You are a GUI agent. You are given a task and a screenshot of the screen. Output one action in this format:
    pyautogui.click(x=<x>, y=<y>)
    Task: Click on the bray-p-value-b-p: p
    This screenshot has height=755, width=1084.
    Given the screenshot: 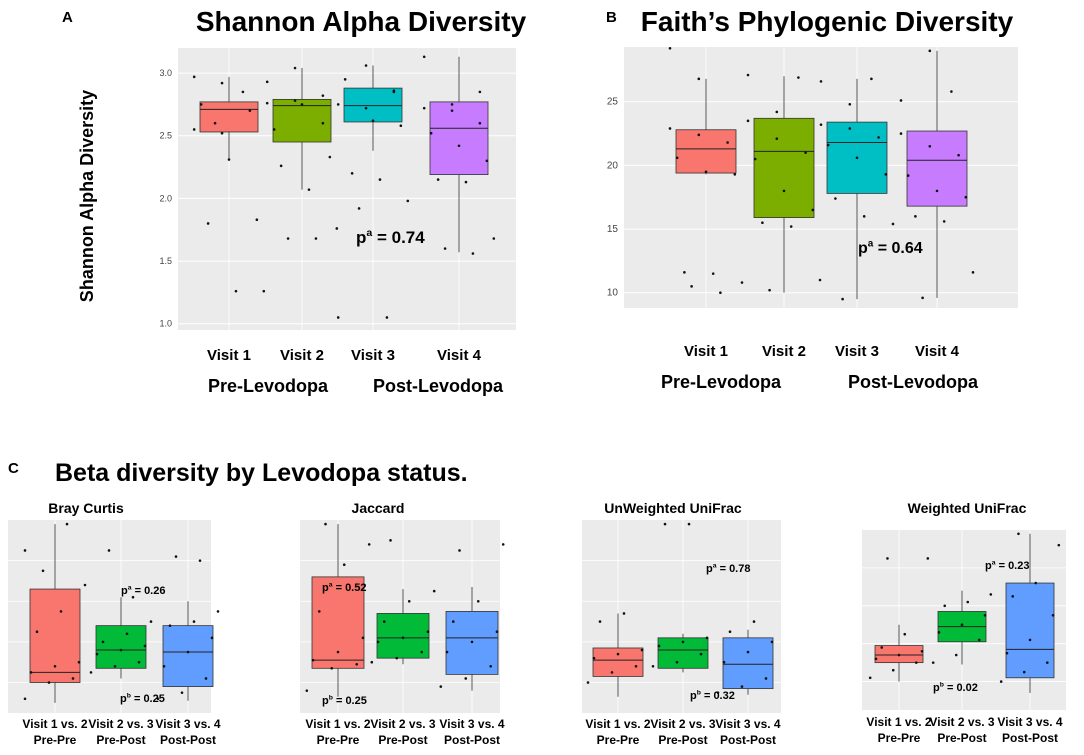 What is the action you would take?
    pyautogui.click(x=123, y=699)
    